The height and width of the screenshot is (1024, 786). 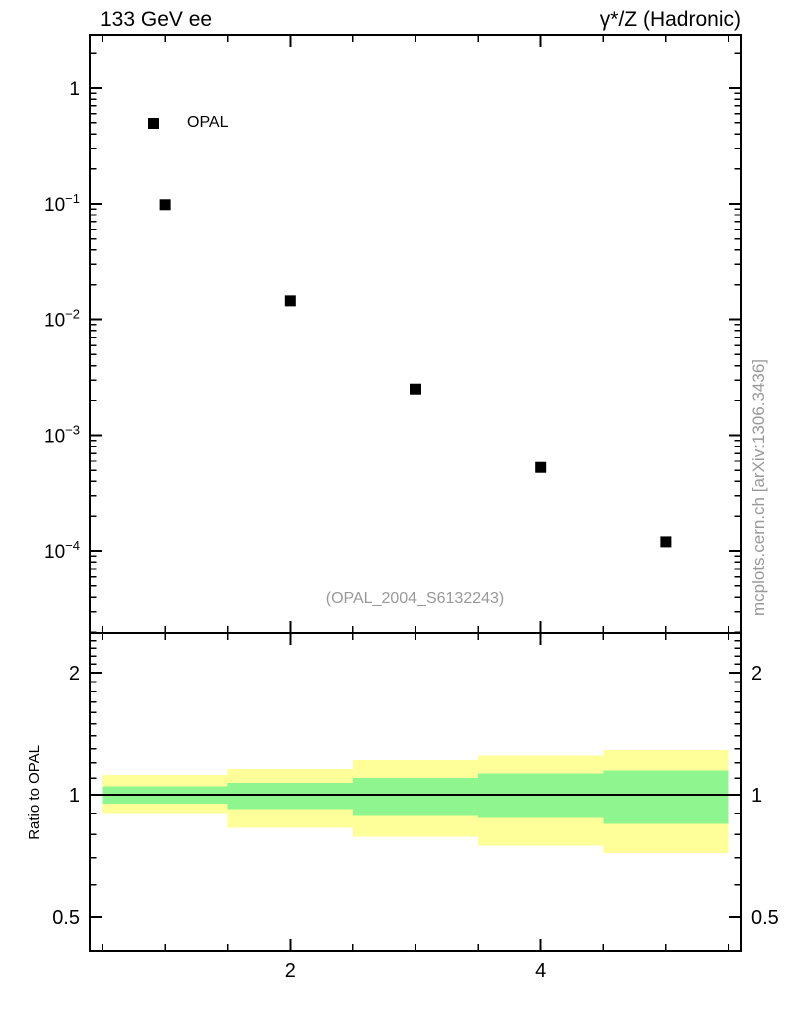 What do you see at coordinates (415, 598) in the screenshot?
I see `watermark-label: (OPAL_2004_S6132243)` at bounding box center [415, 598].